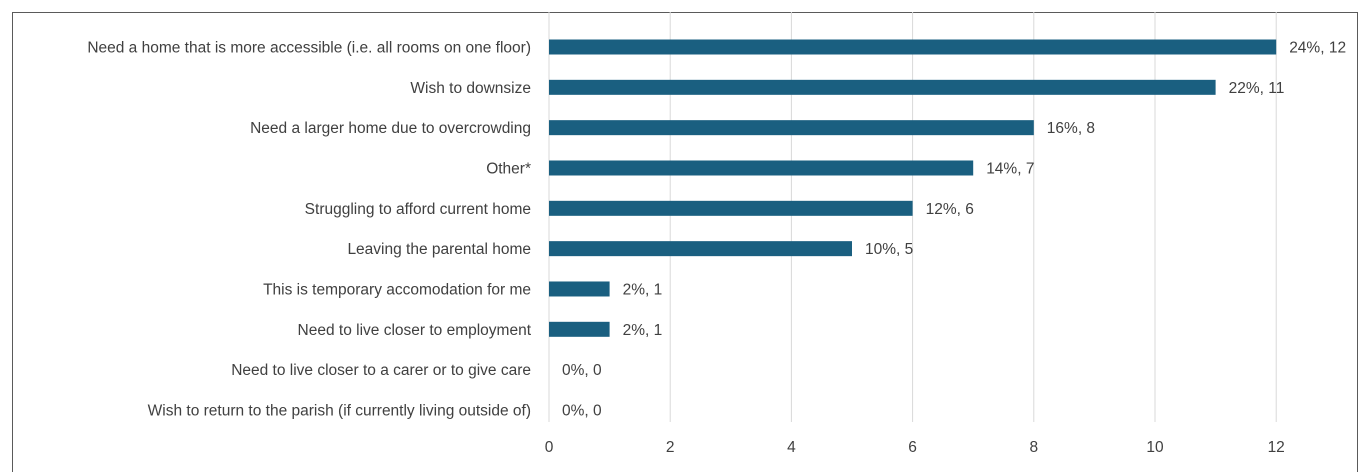 This screenshot has width=1360, height=472. I want to click on category-label: Wish to downsize, so click(470, 88).